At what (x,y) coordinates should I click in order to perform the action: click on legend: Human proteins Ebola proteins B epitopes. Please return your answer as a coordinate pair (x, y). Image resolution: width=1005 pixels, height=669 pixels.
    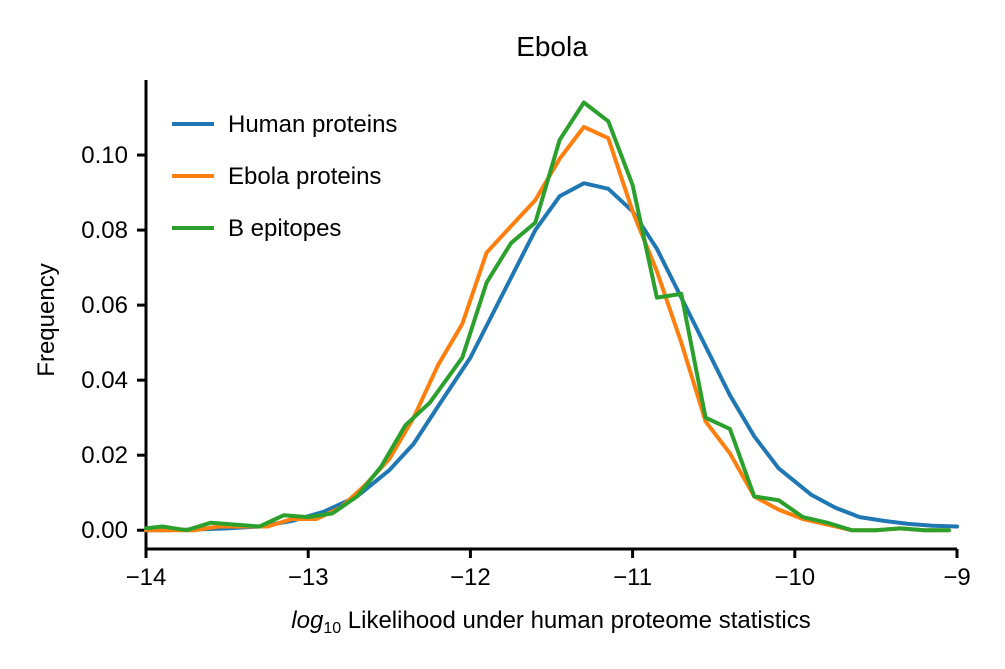
    Looking at the image, I should click on (284, 176).